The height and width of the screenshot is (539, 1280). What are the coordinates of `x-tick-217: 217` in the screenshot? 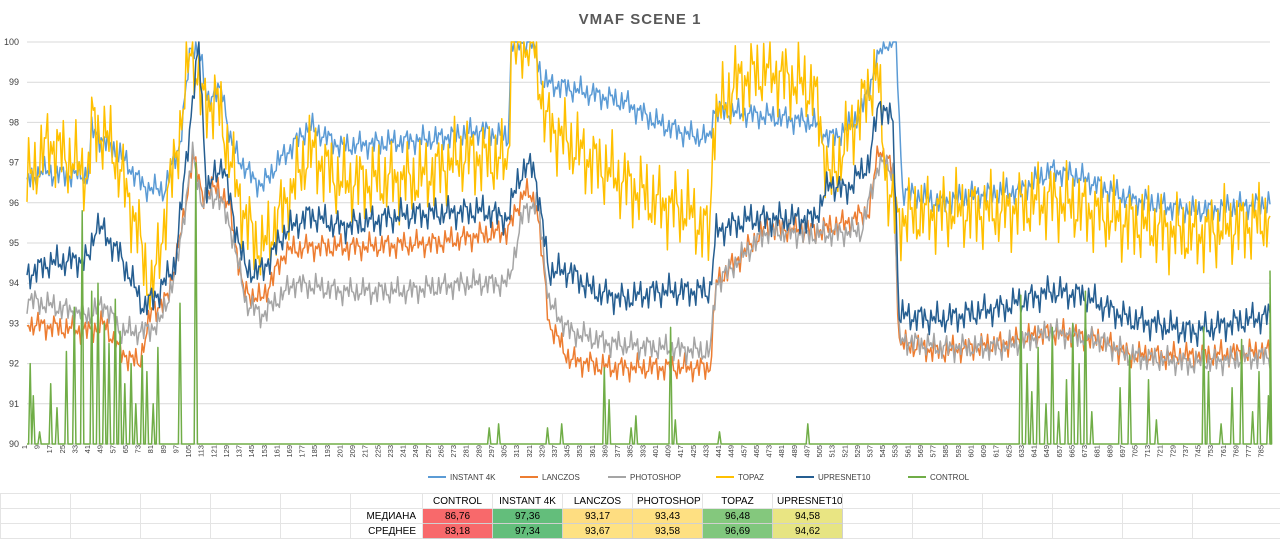 It's located at (365, 451).